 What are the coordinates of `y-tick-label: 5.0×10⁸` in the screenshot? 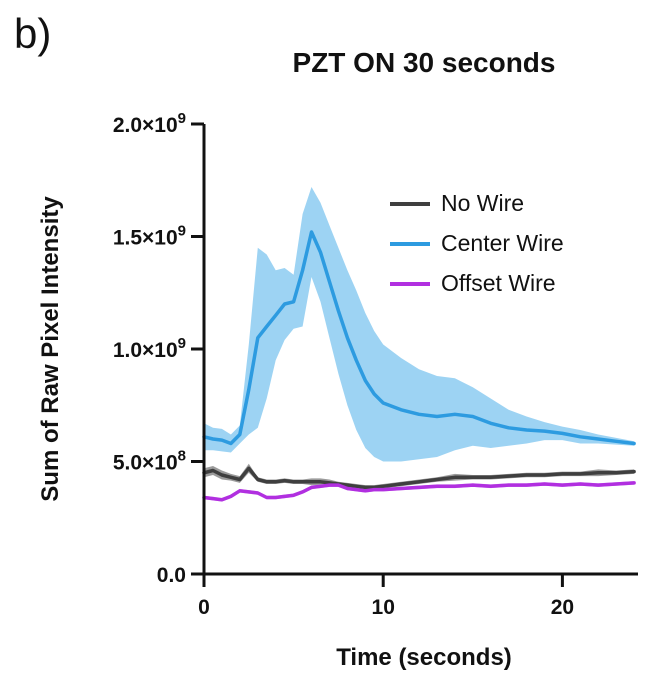 It's located at (149, 461).